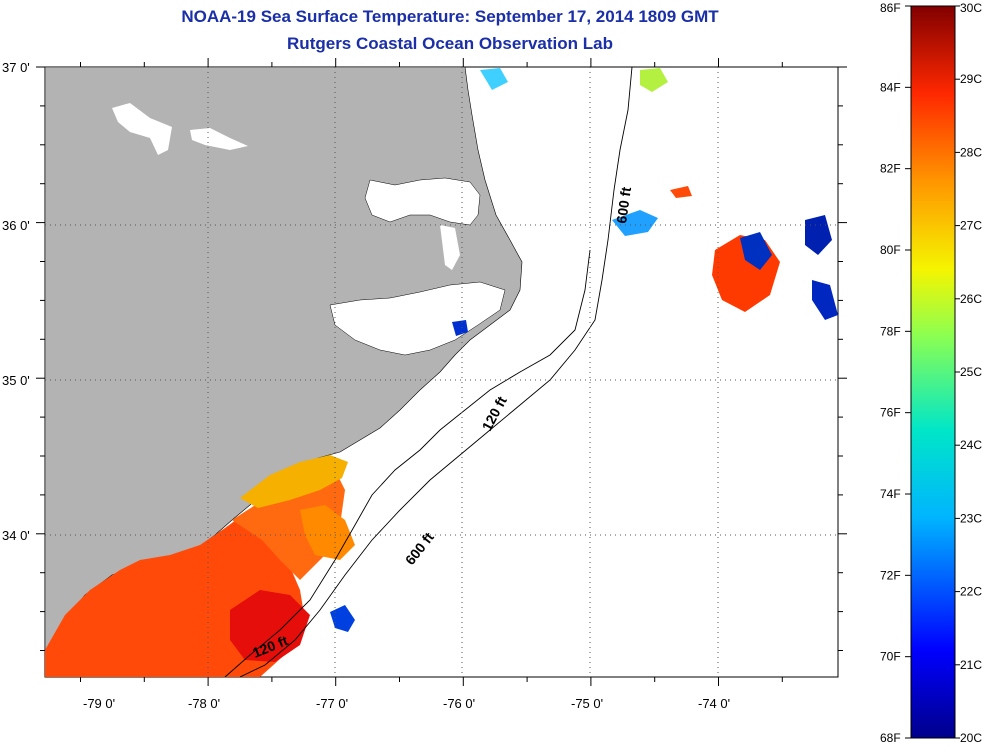  I want to click on colorbar-celsius-label: 25C, so click(971, 372).